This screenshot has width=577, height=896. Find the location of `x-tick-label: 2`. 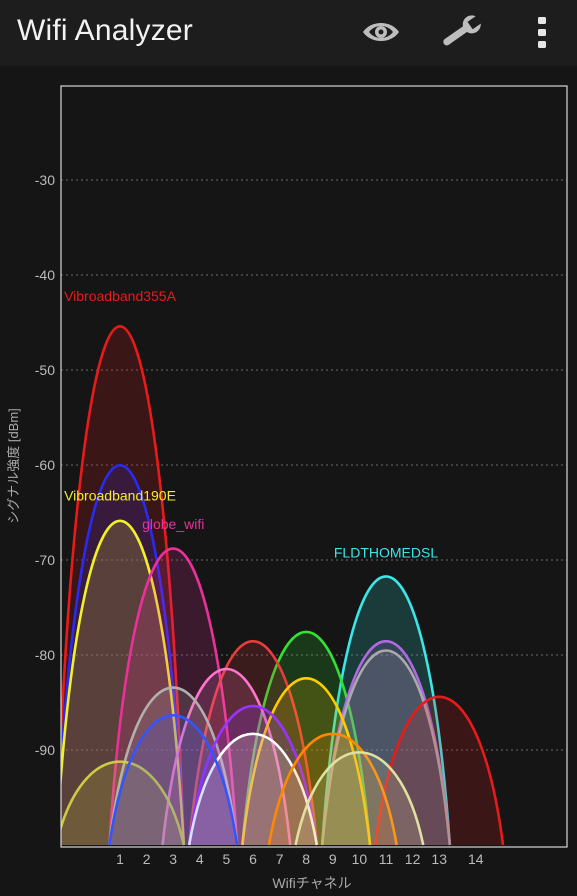

x-tick-label: 2 is located at coordinates (147, 859).